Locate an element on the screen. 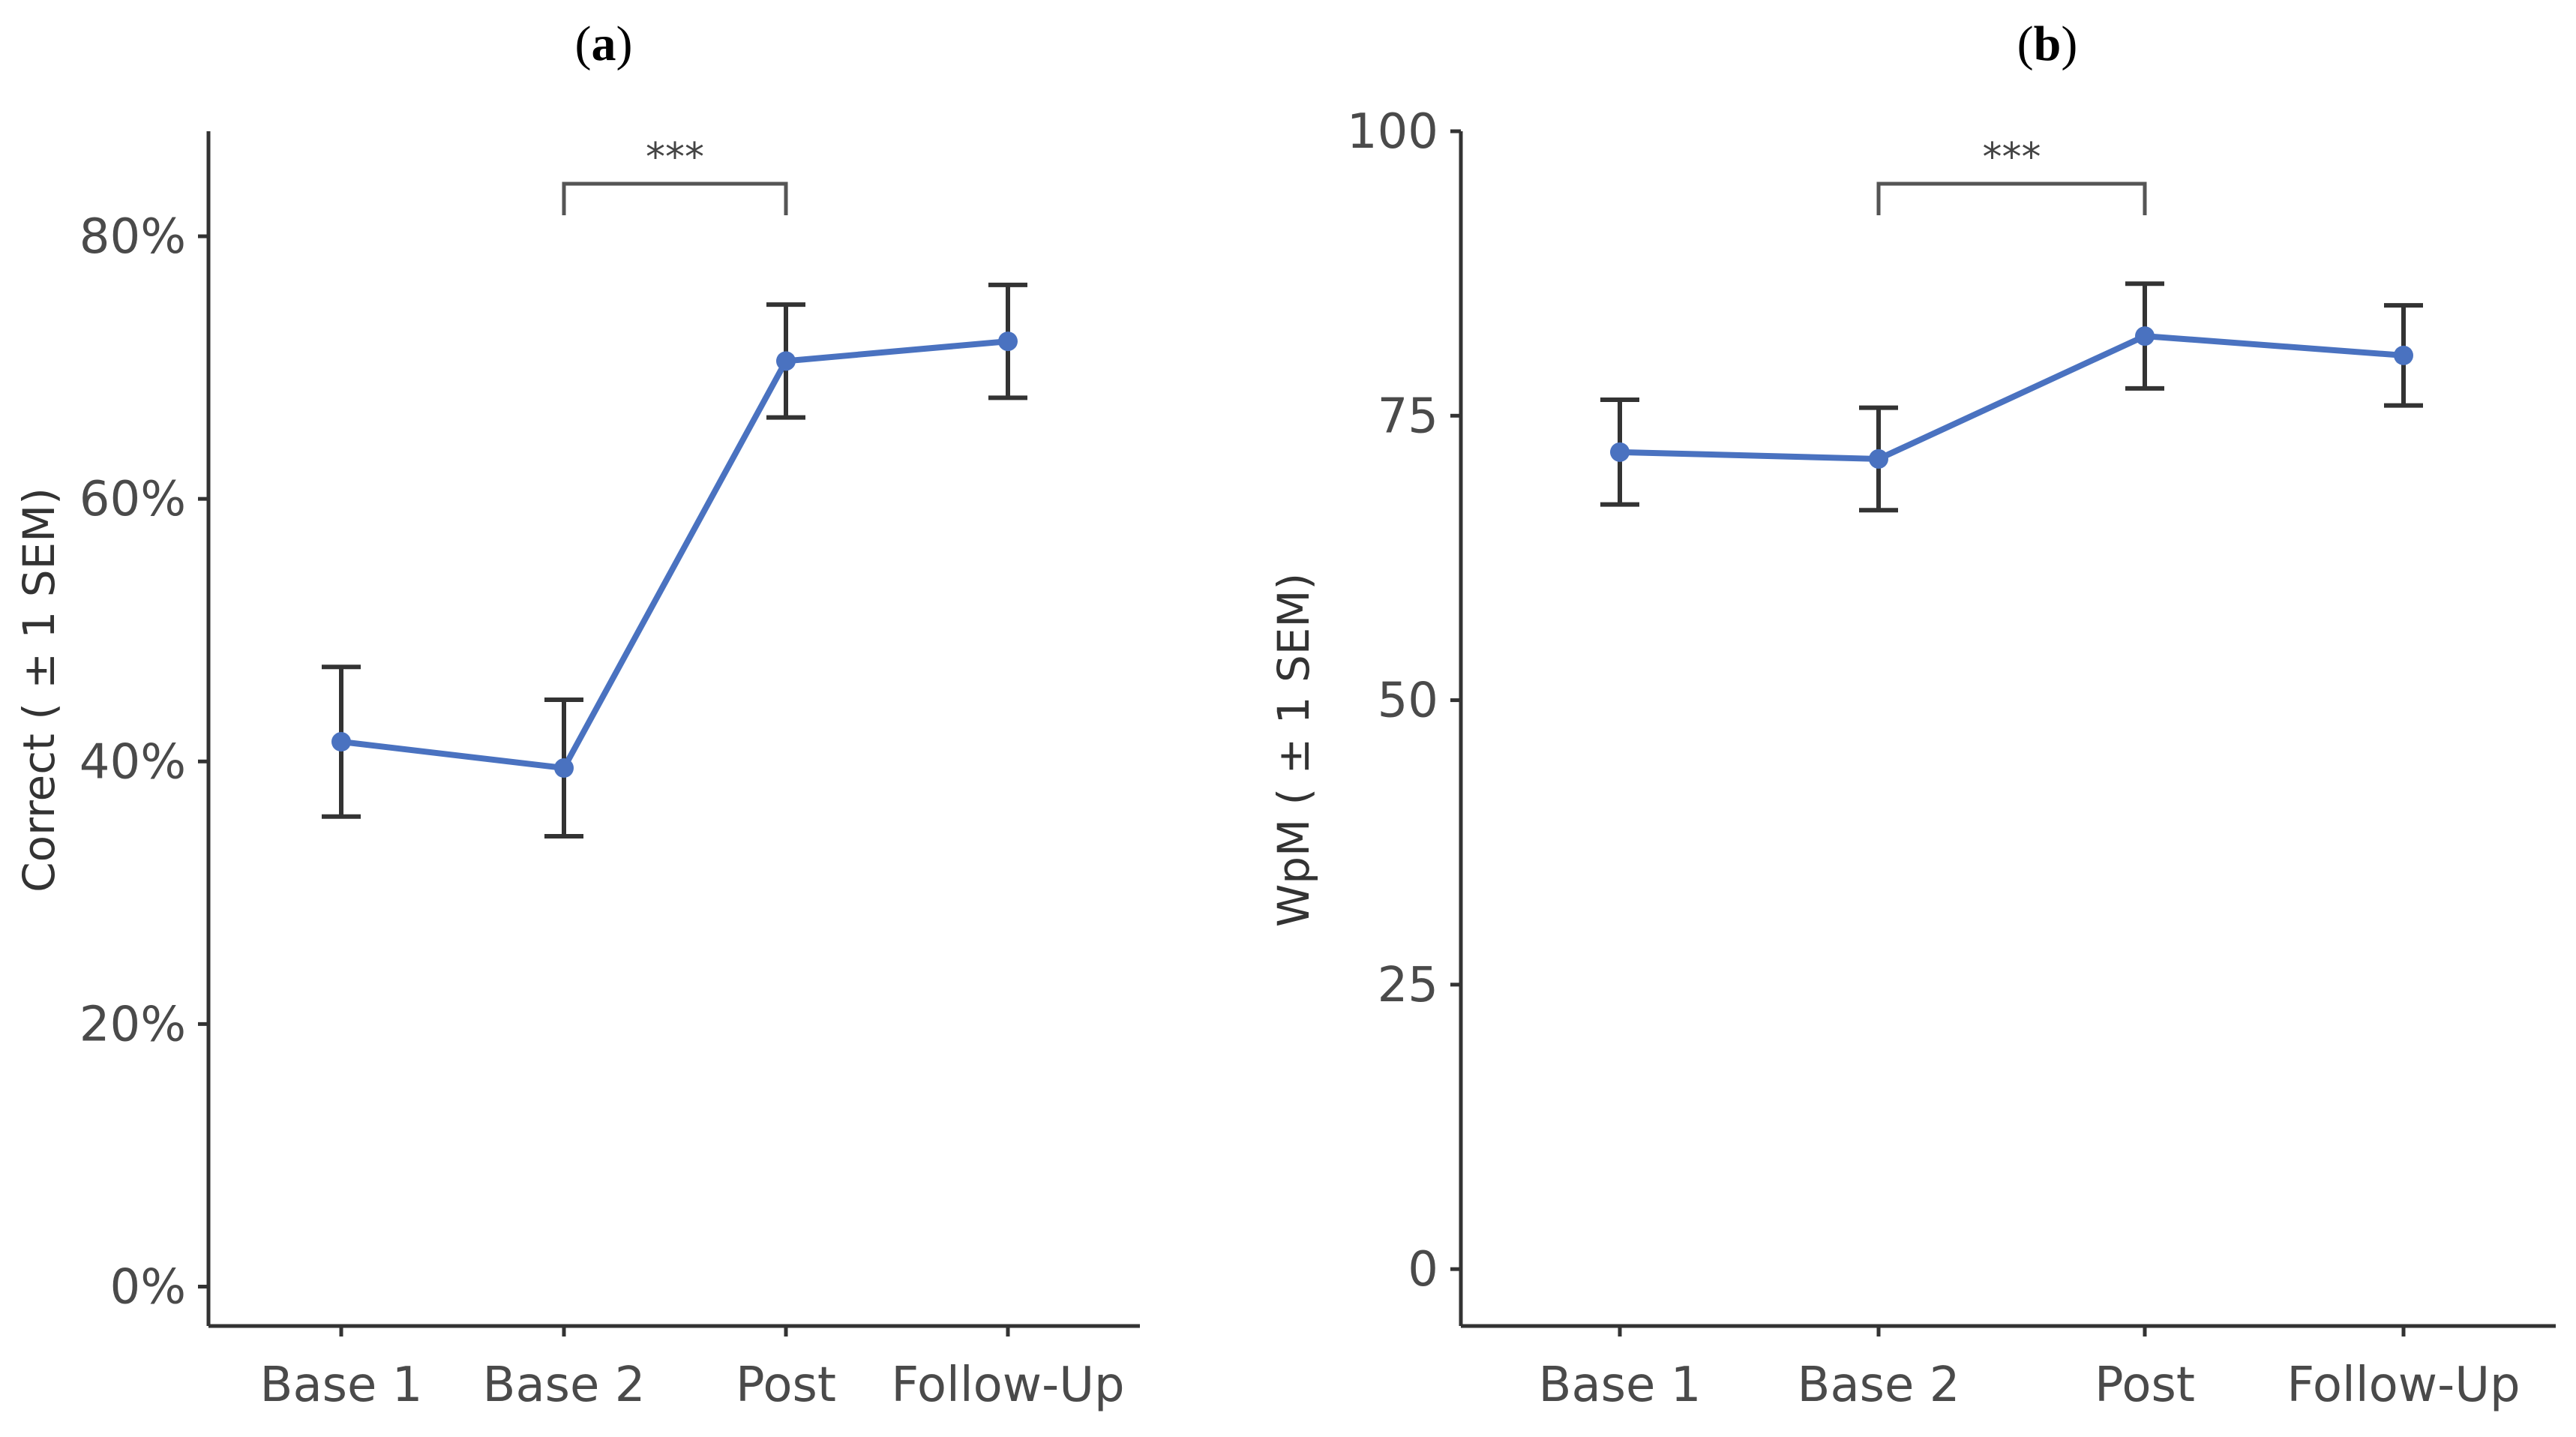  y-tick-label: 50 is located at coordinates (1408, 701).